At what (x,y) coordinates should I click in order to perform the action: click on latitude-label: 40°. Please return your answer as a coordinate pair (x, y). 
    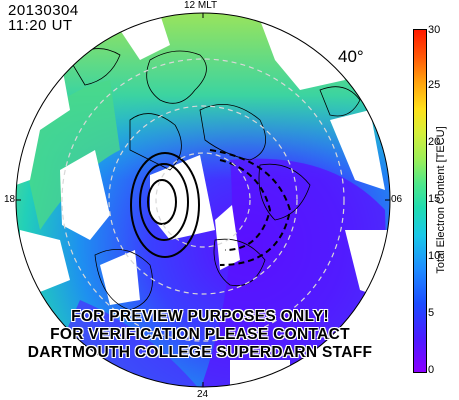
    Looking at the image, I should click on (351, 56).